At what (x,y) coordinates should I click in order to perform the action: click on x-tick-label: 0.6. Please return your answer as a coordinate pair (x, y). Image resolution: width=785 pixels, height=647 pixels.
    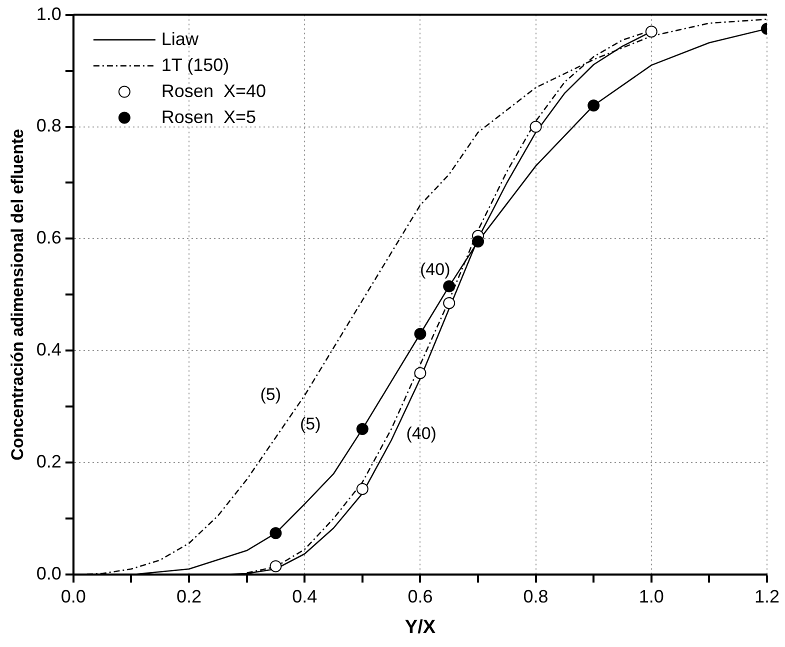
    Looking at the image, I should click on (420, 596).